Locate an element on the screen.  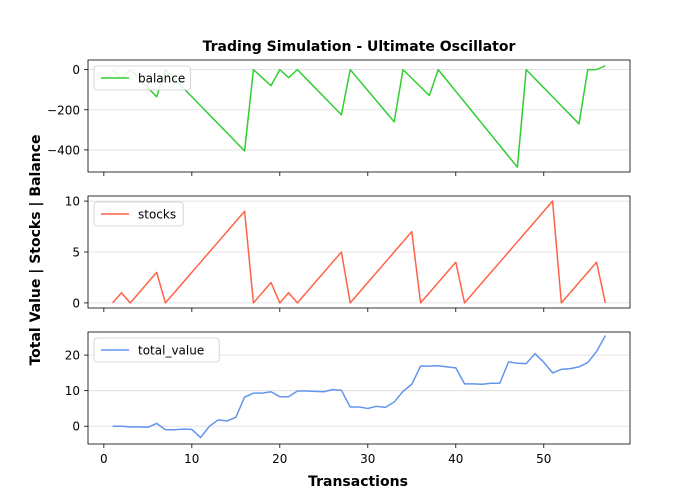
legend-label: stocks is located at coordinates (157, 215).